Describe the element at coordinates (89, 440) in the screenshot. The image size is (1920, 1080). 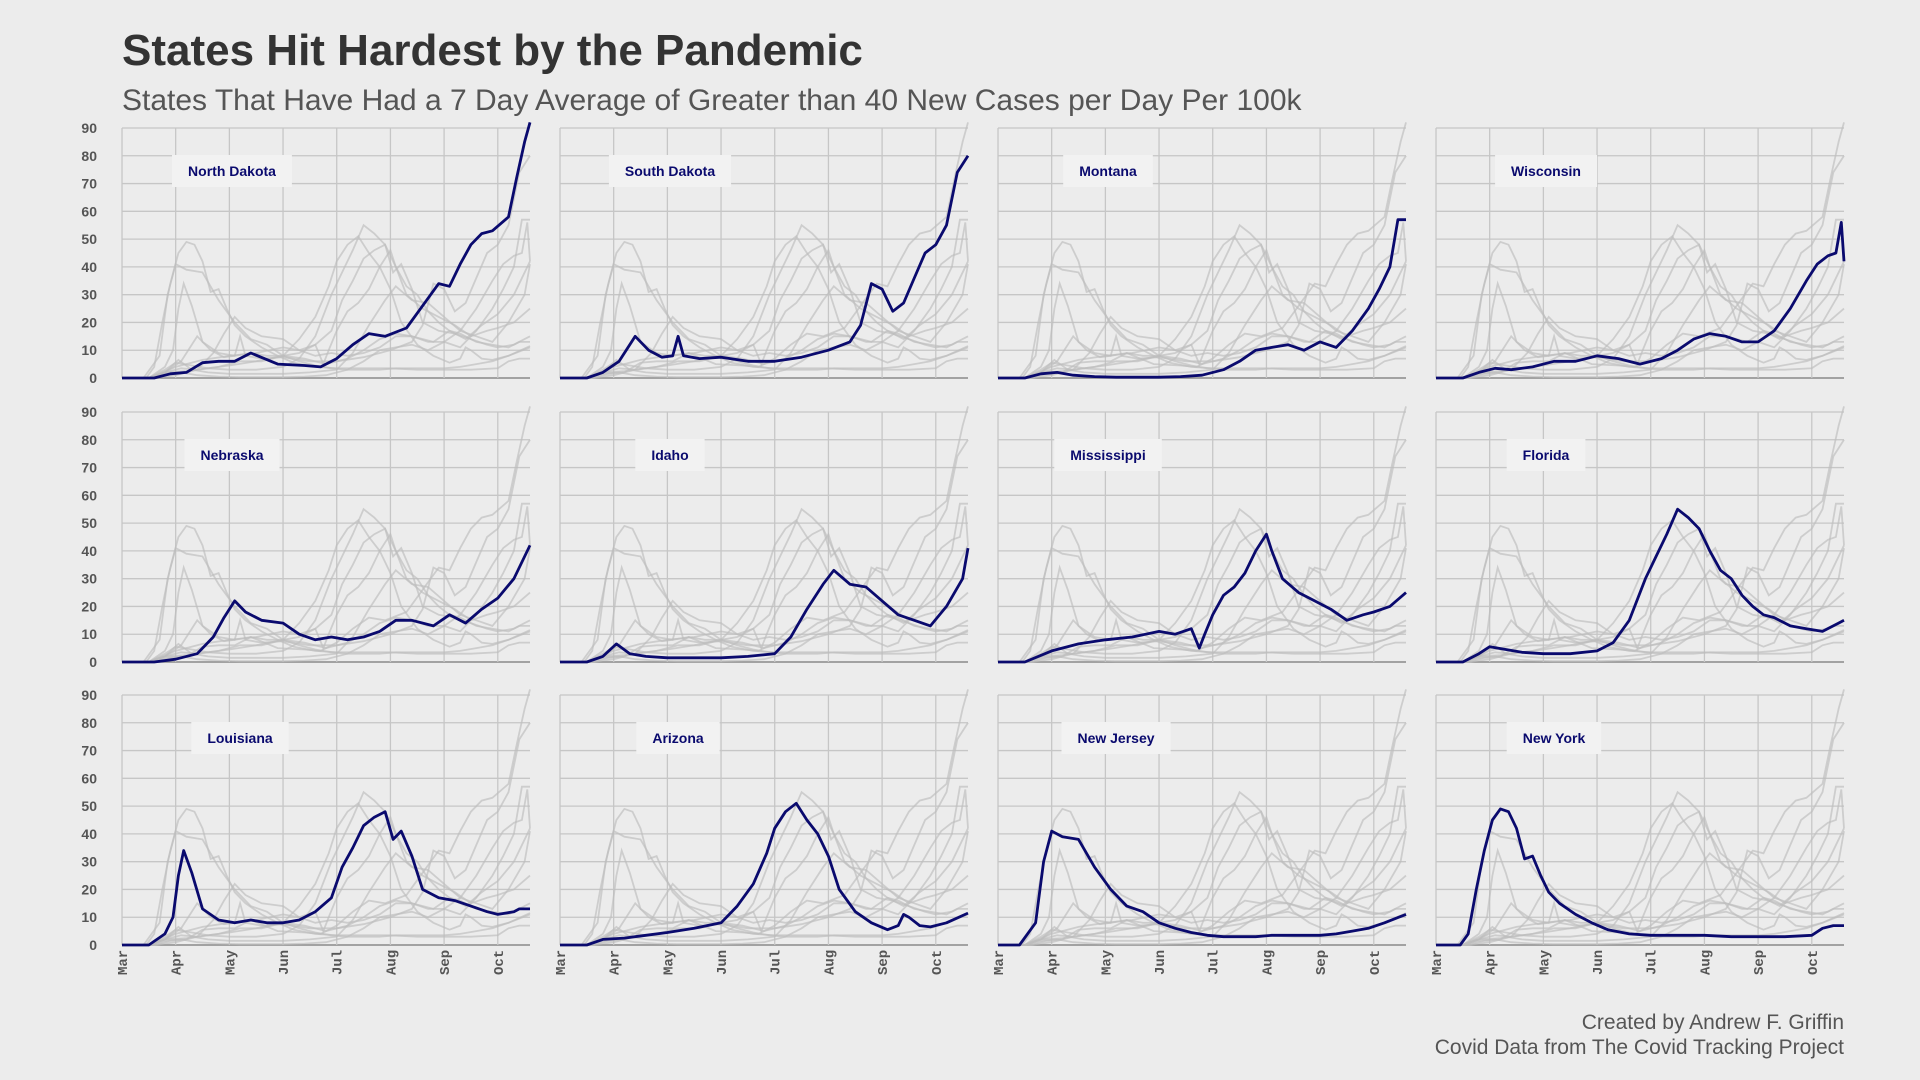
I see `y-tick-label: 80` at that location.